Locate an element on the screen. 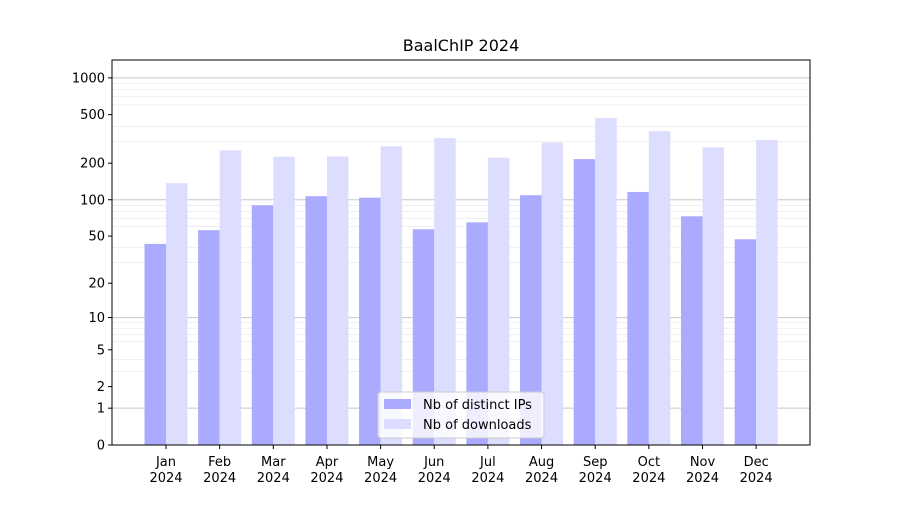 The width and height of the screenshot is (900, 505). y-axis: 0 1 2 5 10 20 50 100 200 500 1000 is located at coordinates (92, 262).